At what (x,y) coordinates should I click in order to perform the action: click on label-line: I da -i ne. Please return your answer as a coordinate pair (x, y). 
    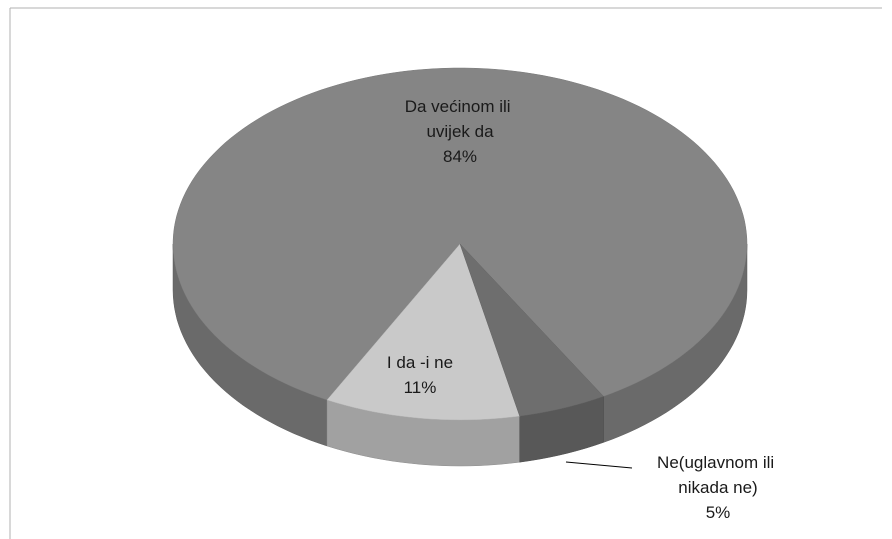
    Looking at the image, I should click on (420, 362).